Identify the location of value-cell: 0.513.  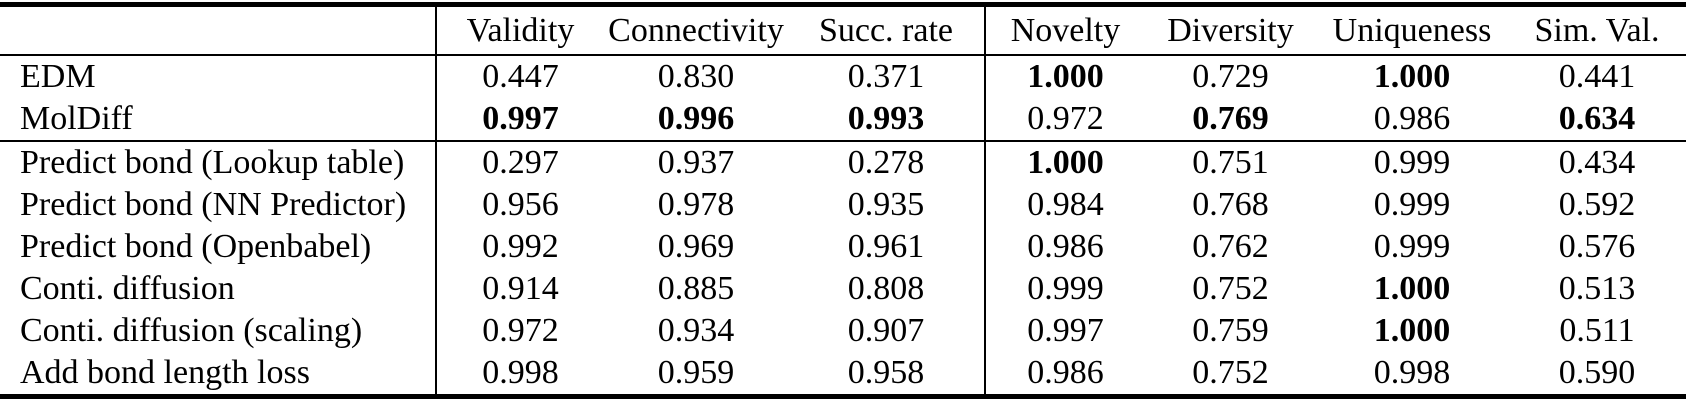
(1597, 288).